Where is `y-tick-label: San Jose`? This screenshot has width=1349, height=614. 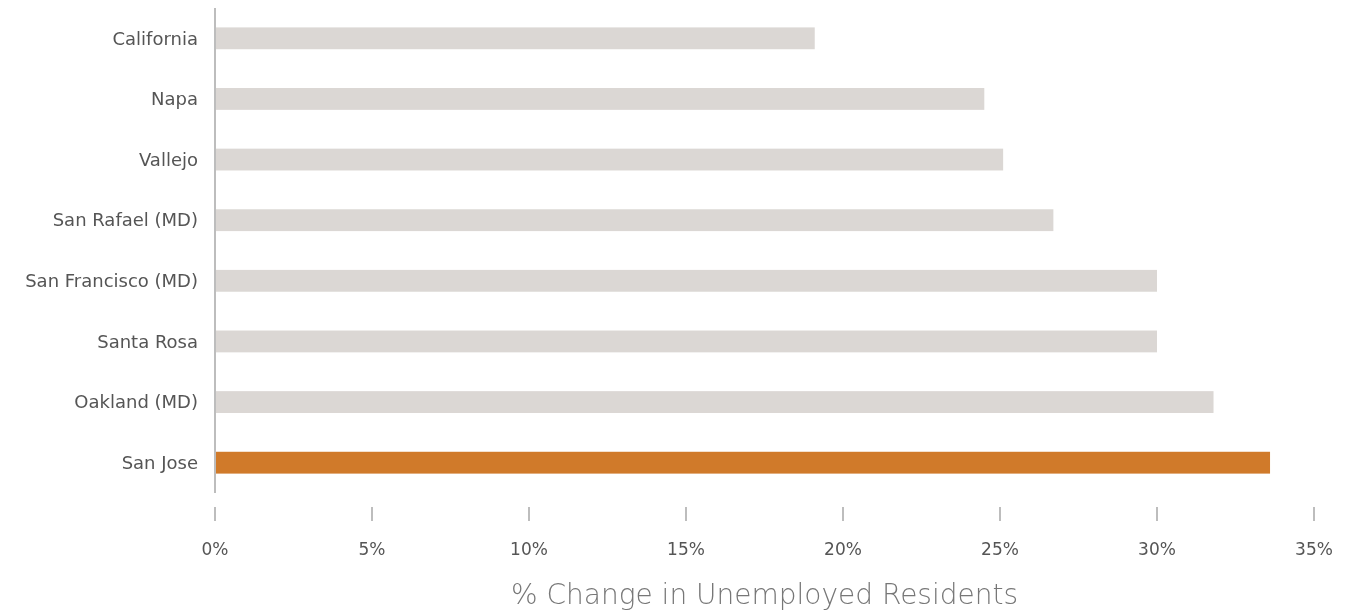
y-tick-label: San Jose is located at coordinates (159, 462).